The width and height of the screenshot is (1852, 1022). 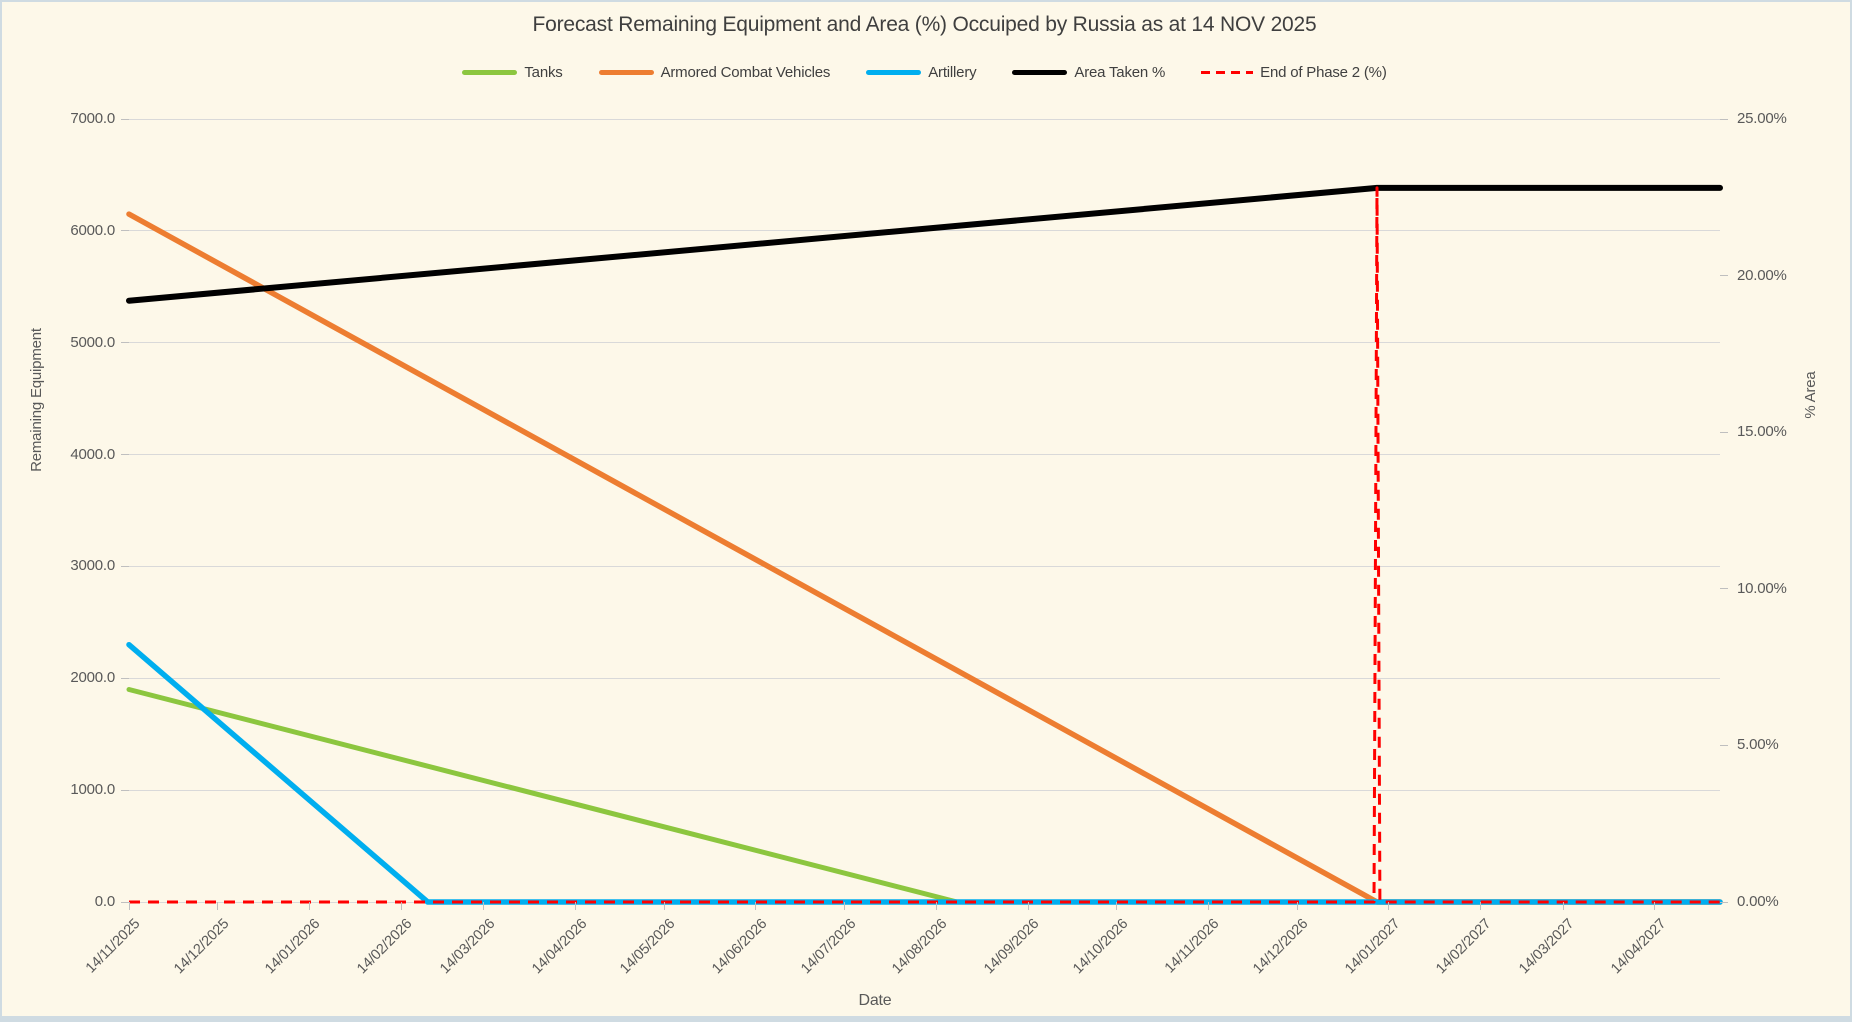 I want to click on x-axis-tick-label: 14/04/2026, so click(x=559, y=947).